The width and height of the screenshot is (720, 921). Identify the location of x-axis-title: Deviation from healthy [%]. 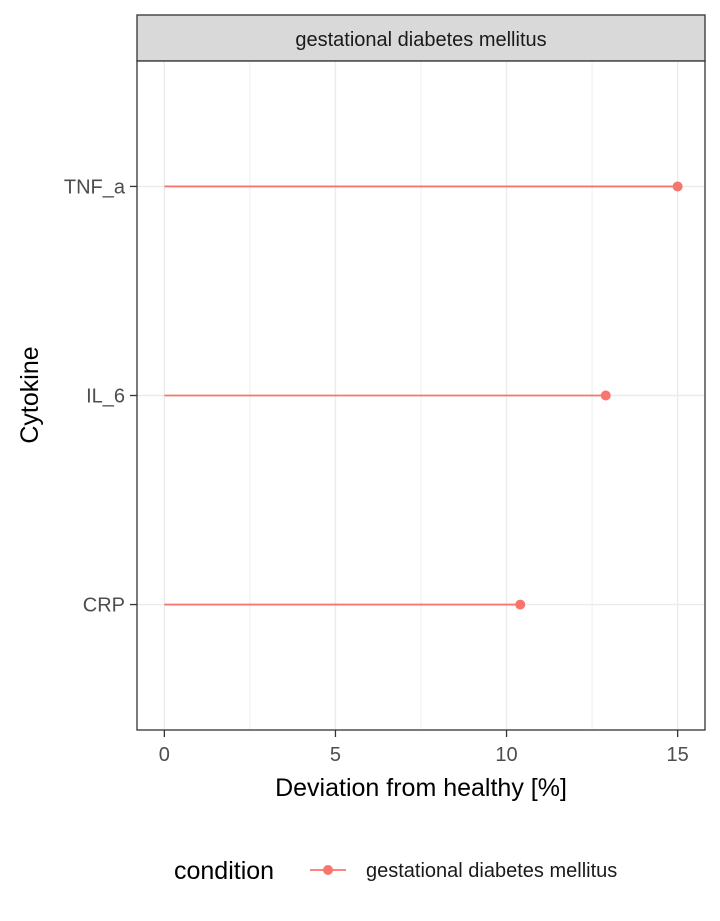
(421, 788).